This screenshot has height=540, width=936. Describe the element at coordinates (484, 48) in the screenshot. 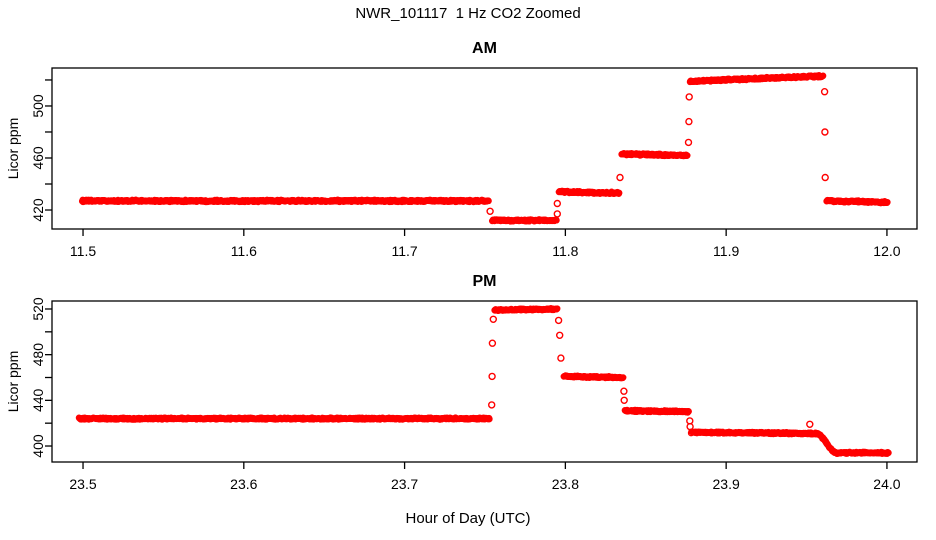

I see `panel-title-am: AM` at that location.